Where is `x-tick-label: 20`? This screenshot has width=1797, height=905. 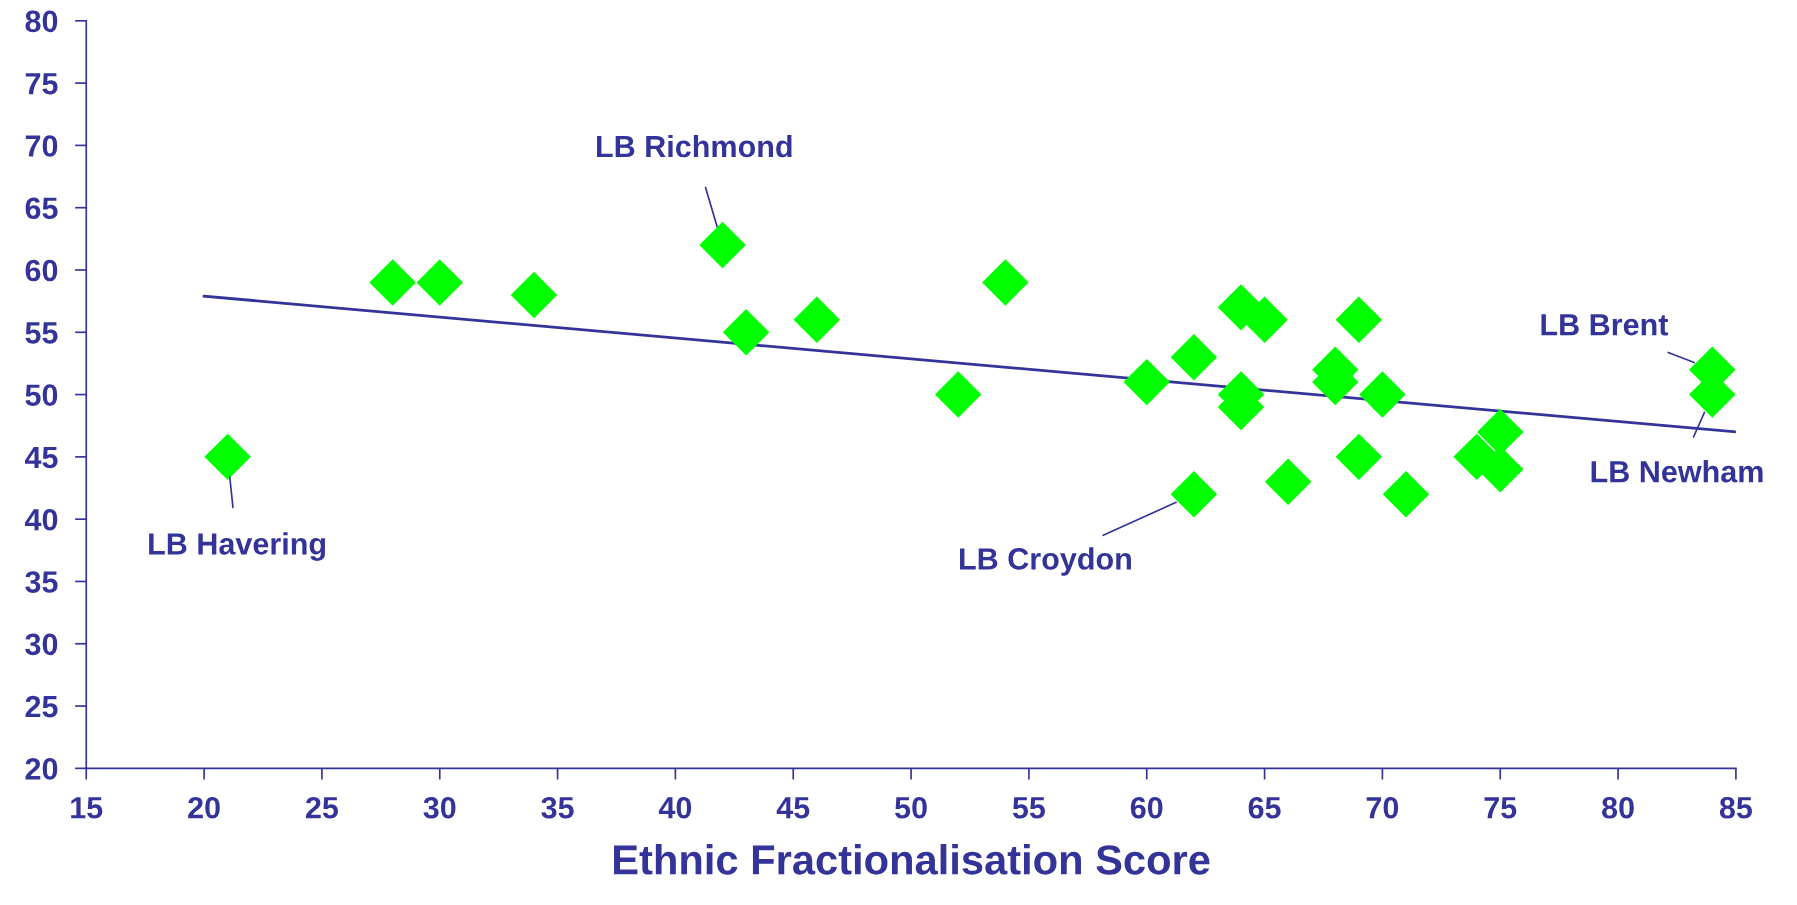
x-tick-label: 20 is located at coordinates (204, 807).